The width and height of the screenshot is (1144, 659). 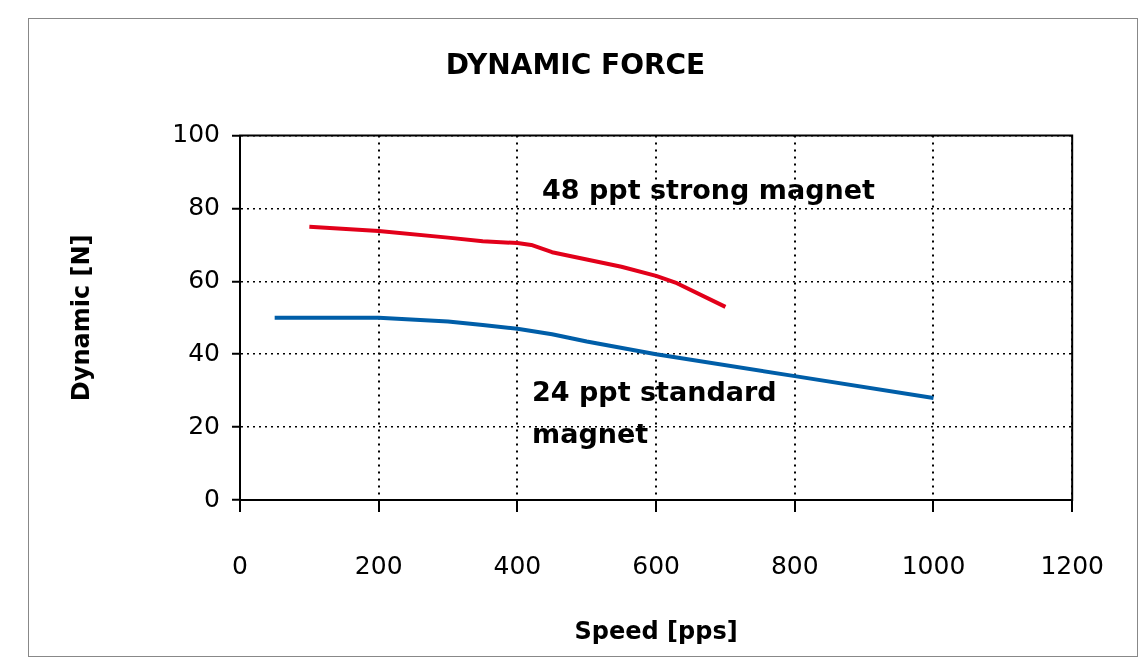 What do you see at coordinates (709, 190) in the screenshot?
I see `series-label: 48 ppt strong magnet` at bounding box center [709, 190].